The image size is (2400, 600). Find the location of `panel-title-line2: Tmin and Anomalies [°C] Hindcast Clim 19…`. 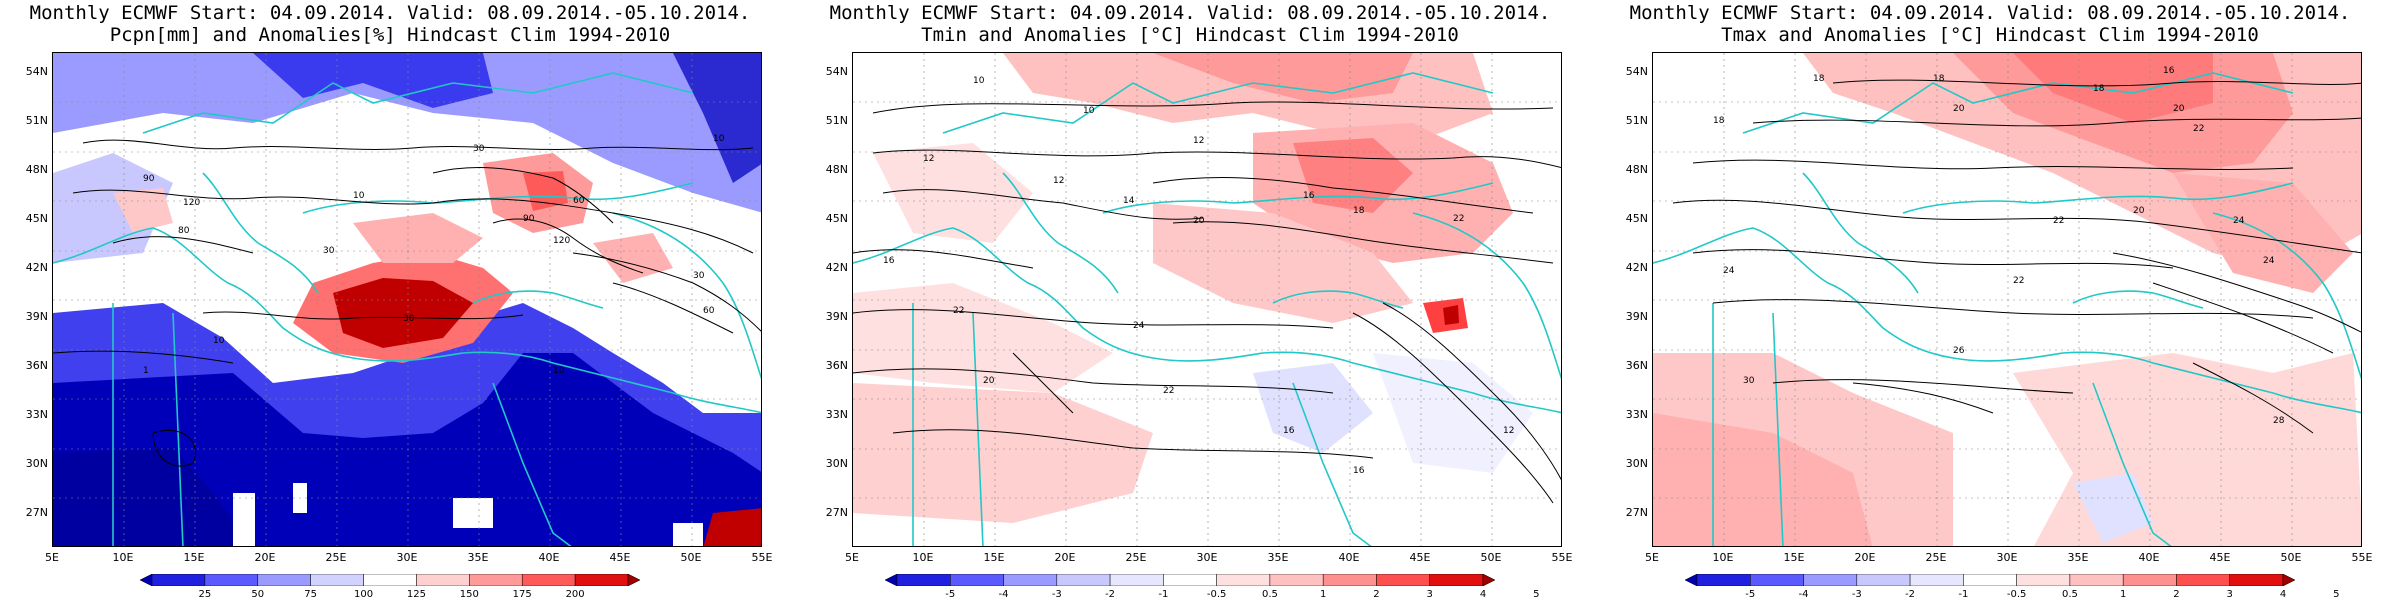

panel-title-line2: Tmin and Anomalies [°C] Hindcast Clim 19… is located at coordinates (1190, 35).